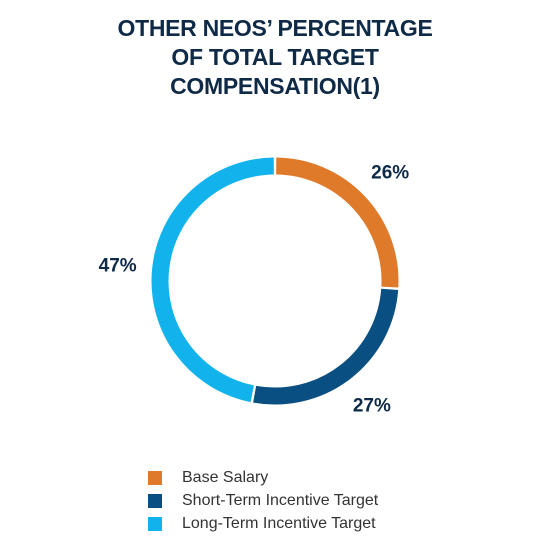 This screenshot has width=550, height=560. What do you see at coordinates (275, 28) in the screenshot?
I see `chart-title-line-1: OTHER NEOS’ PERCENTAGE` at bounding box center [275, 28].